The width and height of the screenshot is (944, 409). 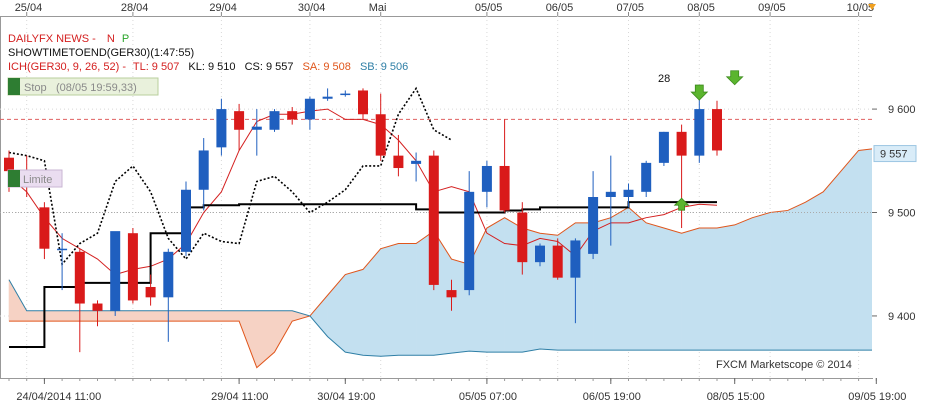 What do you see at coordinates (861, 8) in the screenshot?
I see `top-time-label: 10/05` at bounding box center [861, 8].